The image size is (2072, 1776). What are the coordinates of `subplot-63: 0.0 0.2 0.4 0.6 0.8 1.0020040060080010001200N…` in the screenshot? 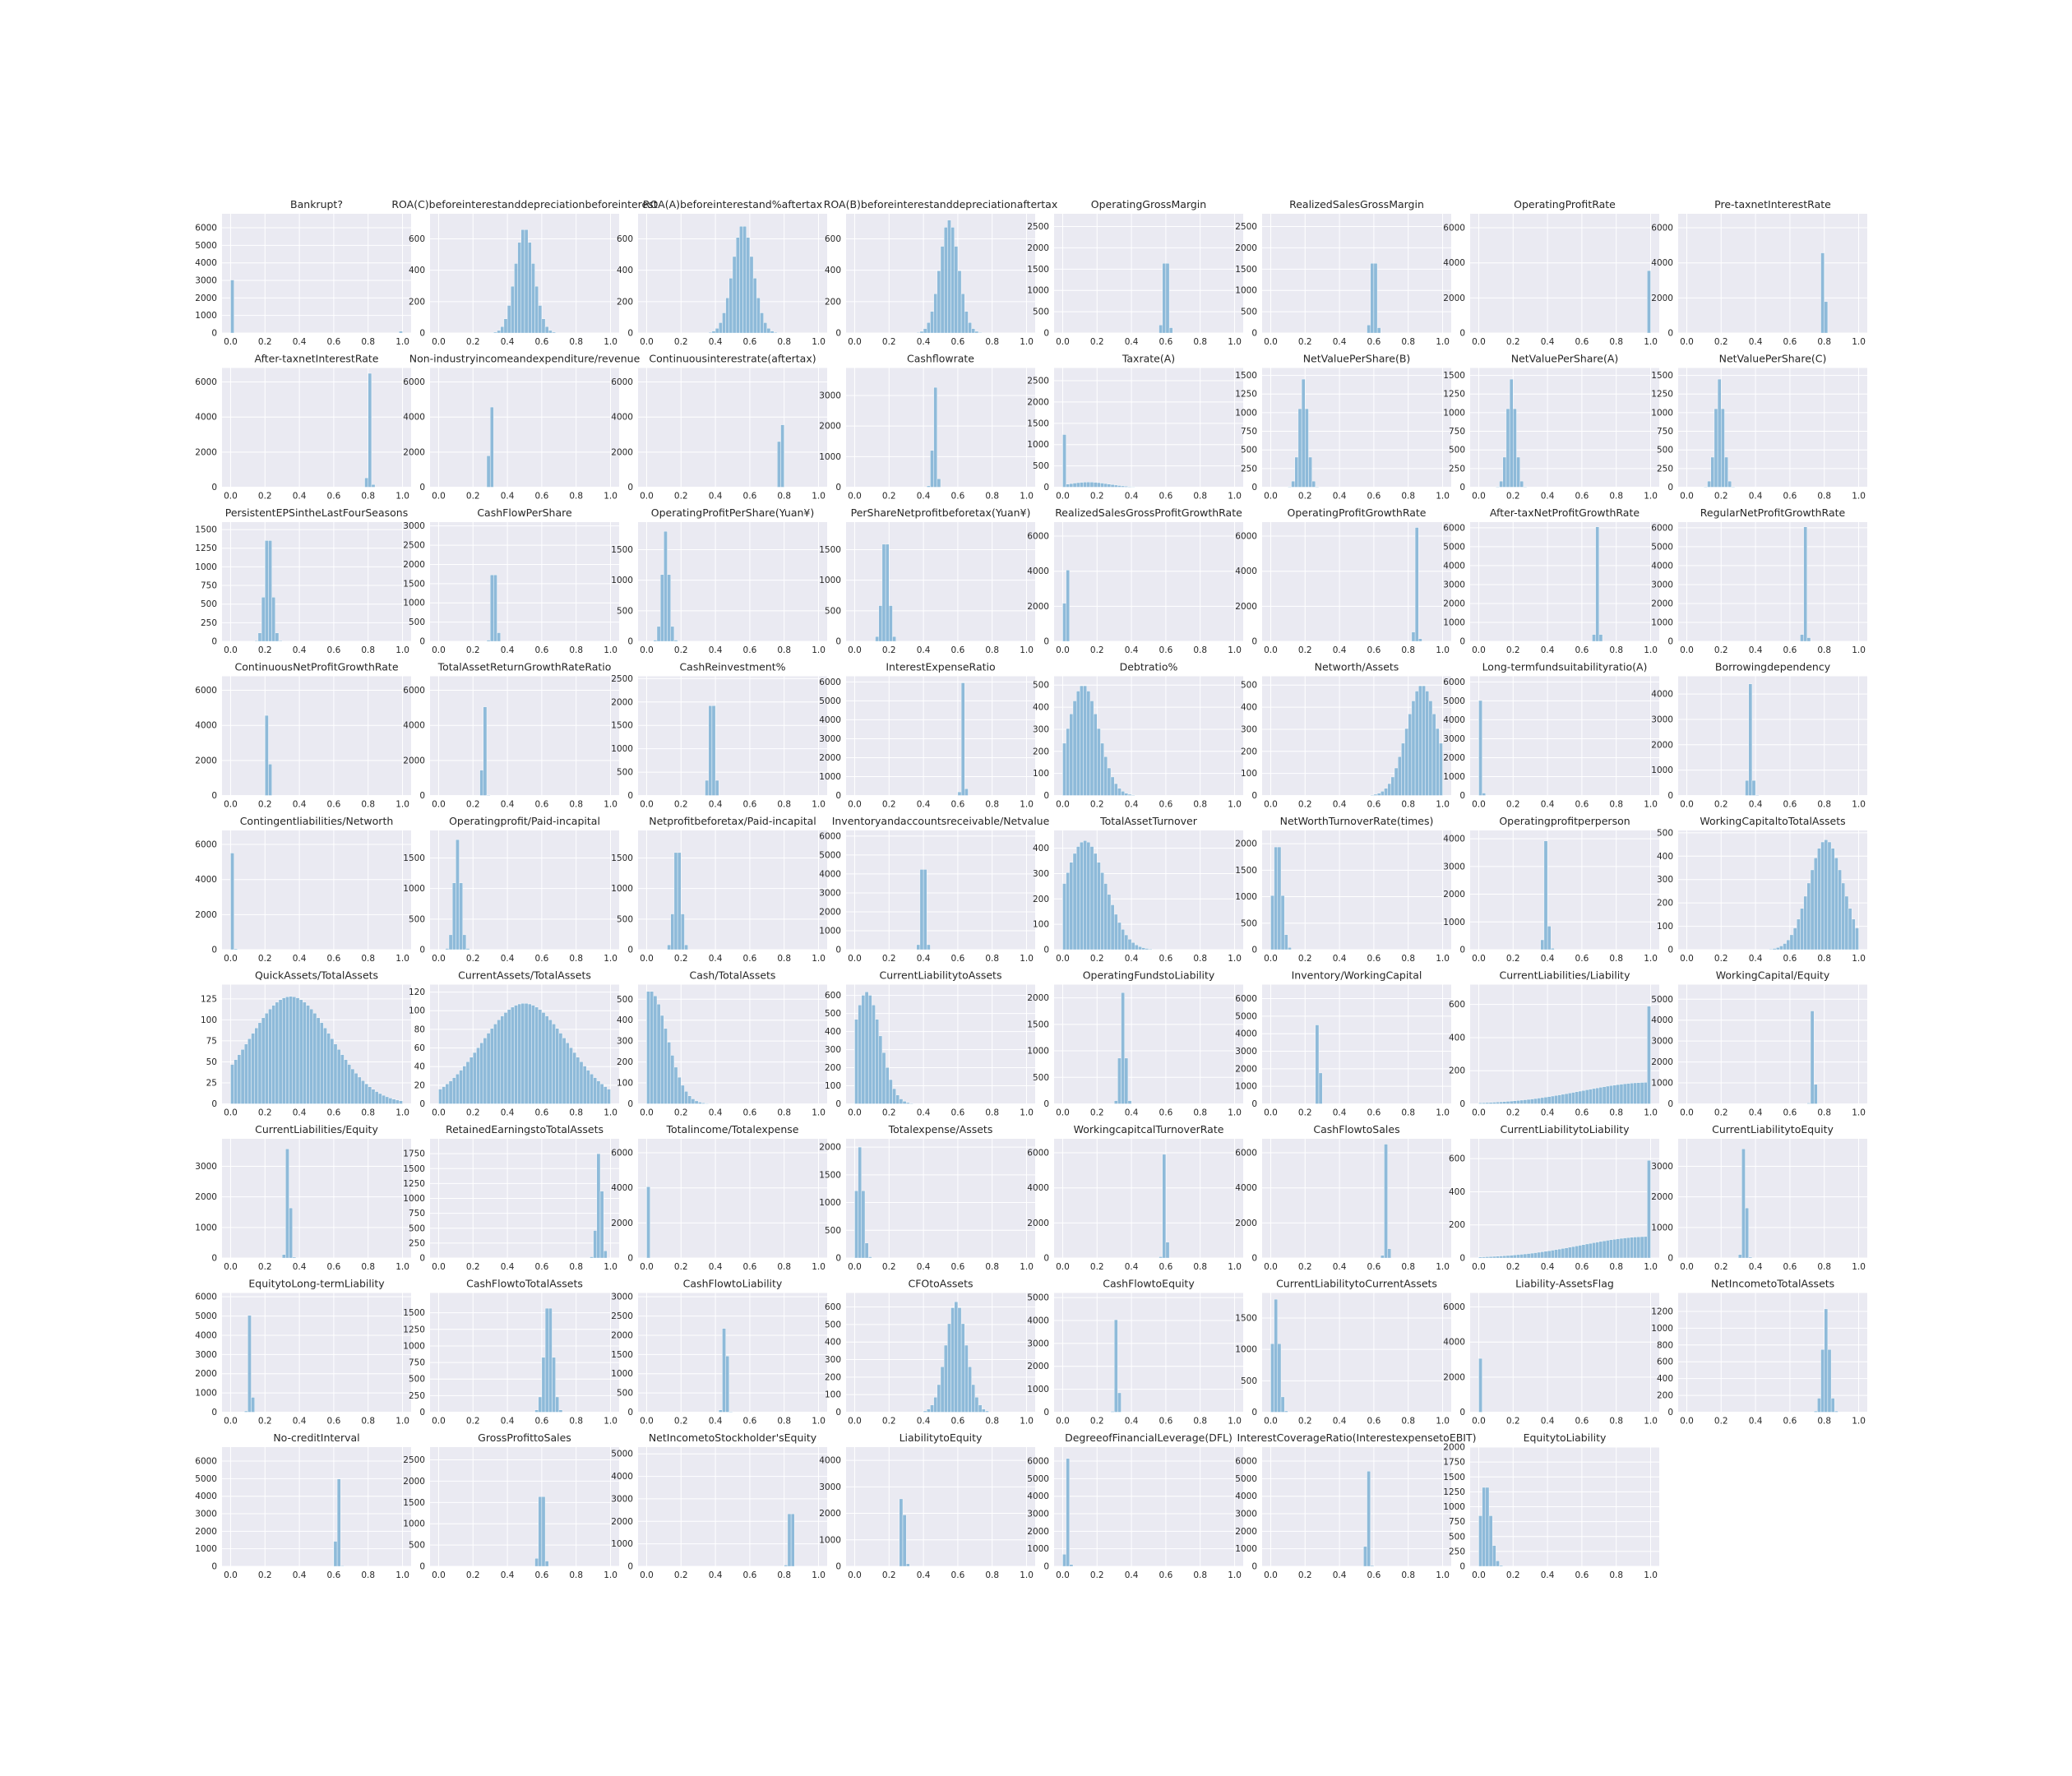 It's located at (1759, 1352).